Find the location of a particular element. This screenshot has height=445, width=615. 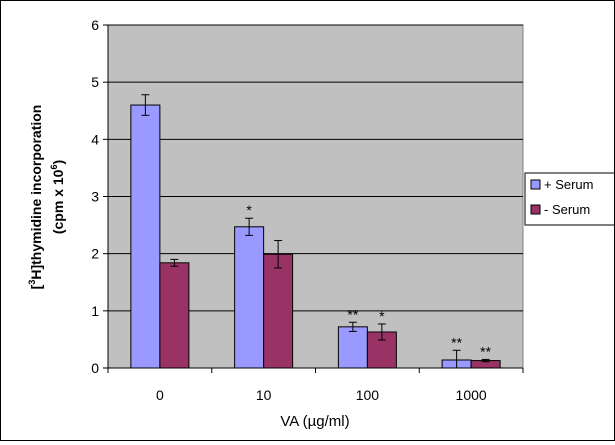

x-axis-title: VA (µg/ml) is located at coordinates (314, 421).